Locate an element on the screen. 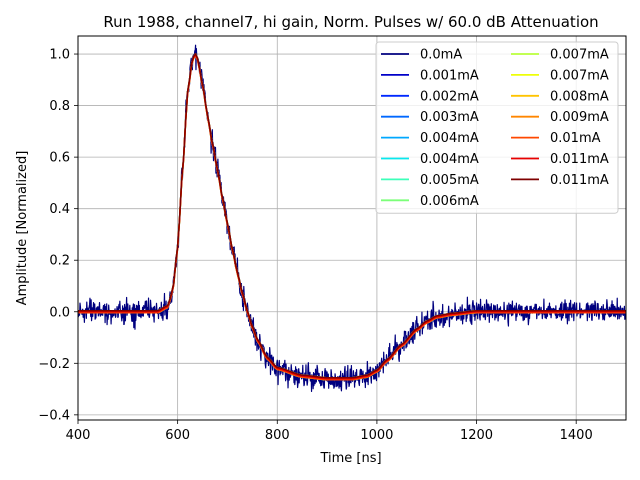 This screenshot has height=480, width=640. legend-label: 0.0mA is located at coordinates (441, 55).